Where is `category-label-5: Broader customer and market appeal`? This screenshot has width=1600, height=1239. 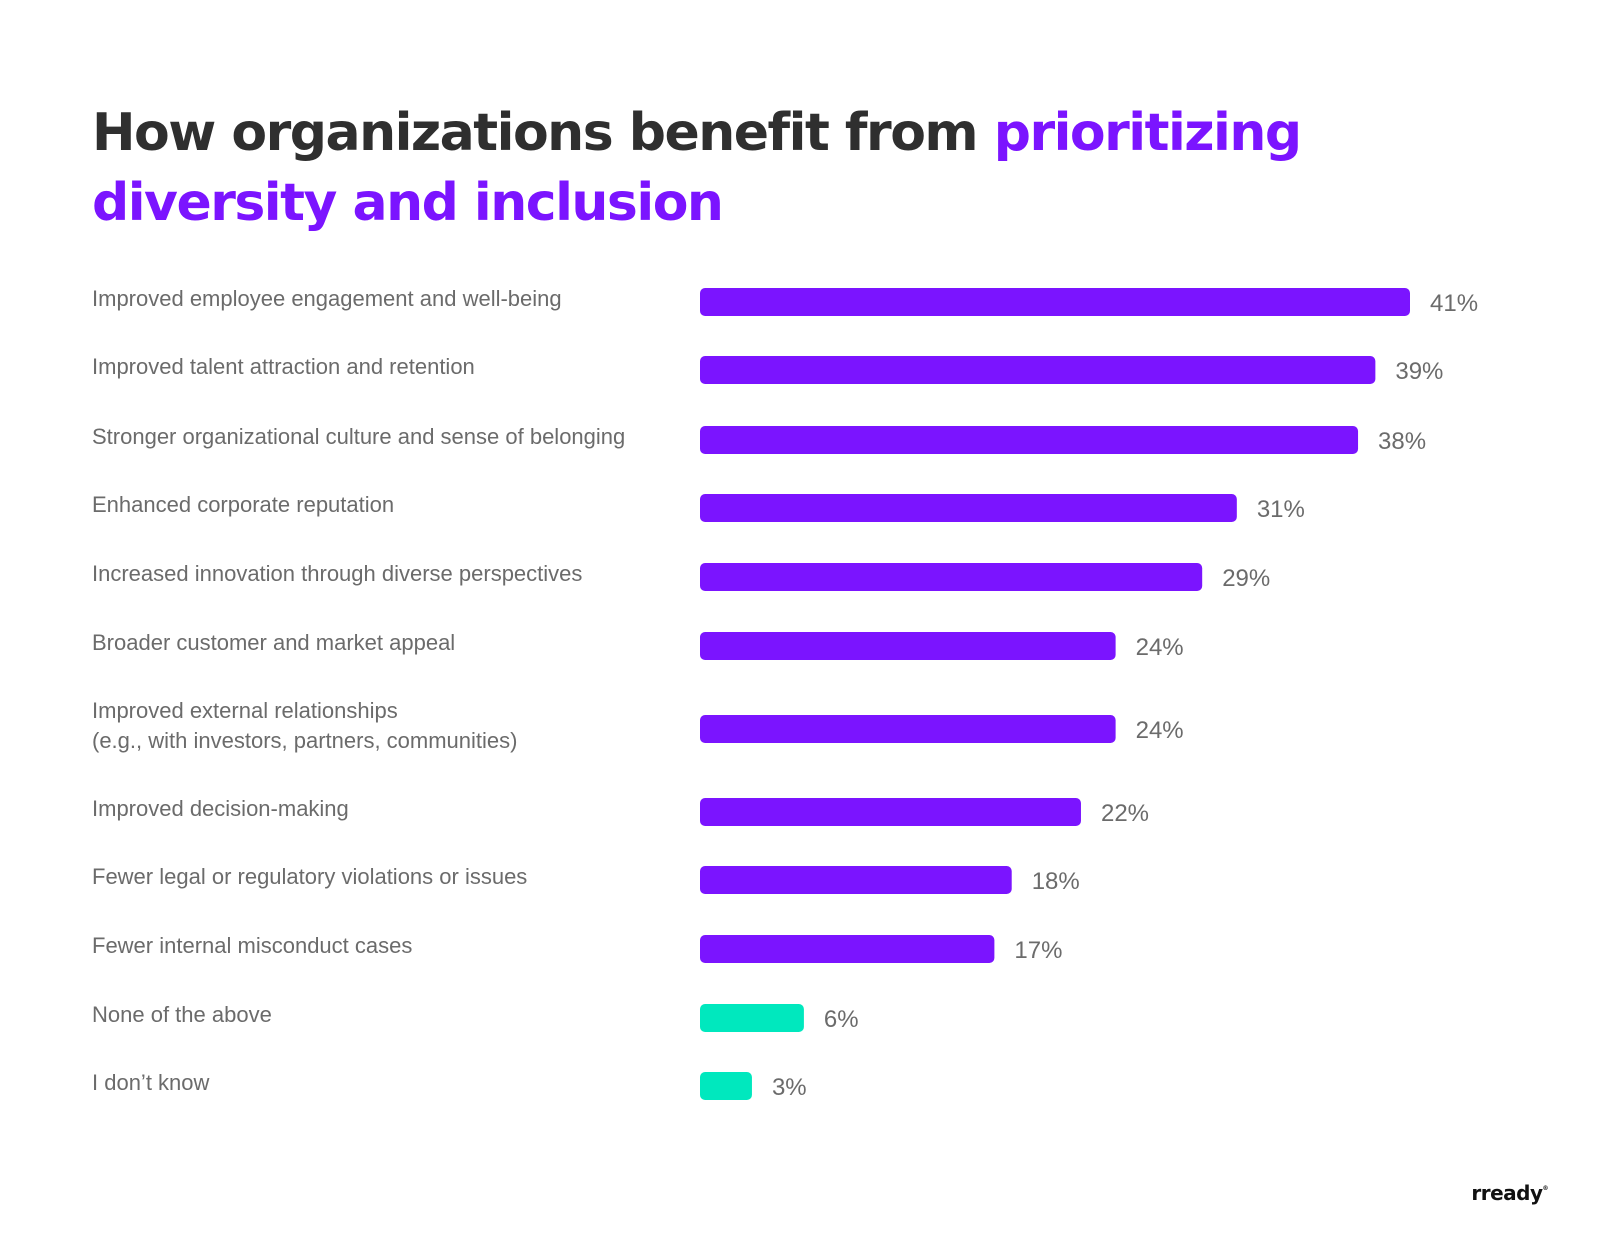 category-label-5: Broader customer and market appeal is located at coordinates (273, 642).